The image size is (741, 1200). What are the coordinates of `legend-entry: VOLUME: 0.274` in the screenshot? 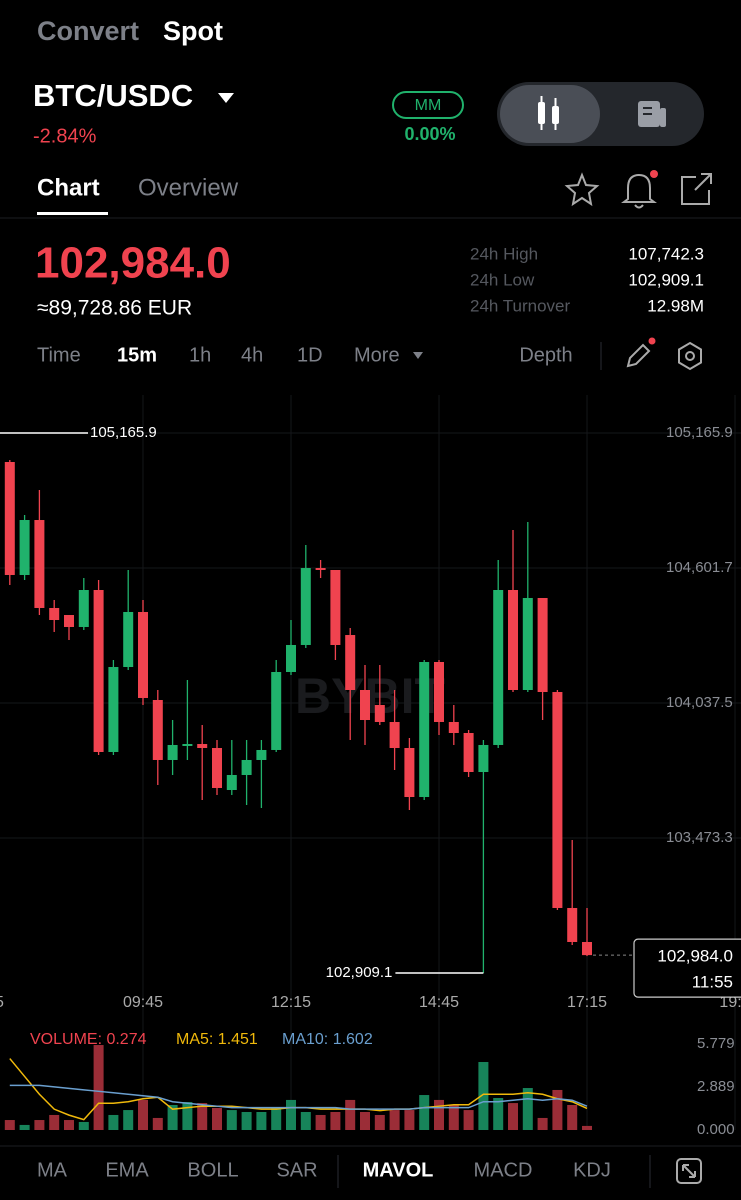 It's located at (88, 1039).